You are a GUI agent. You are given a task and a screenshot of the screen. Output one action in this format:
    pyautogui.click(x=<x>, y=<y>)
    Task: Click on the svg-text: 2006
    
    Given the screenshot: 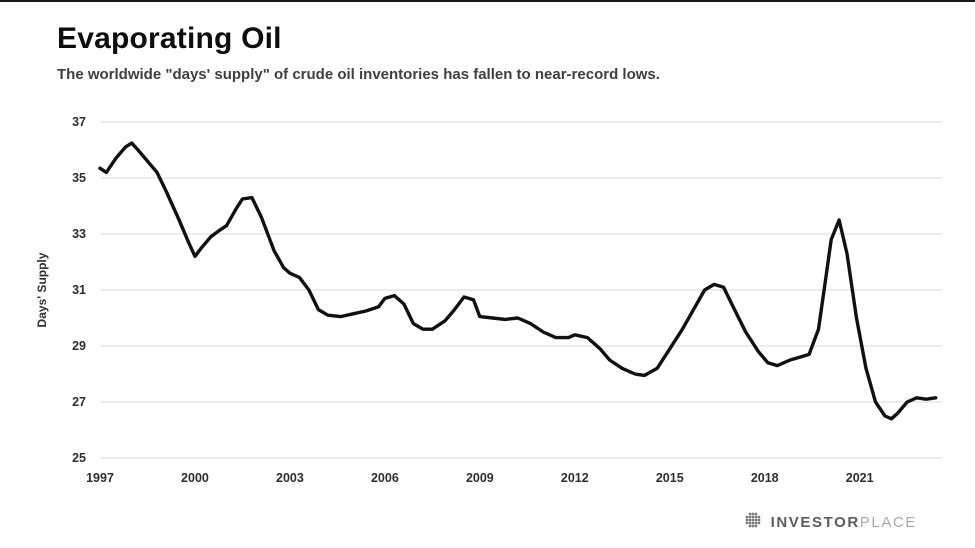 What is the action you would take?
    pyautogui.click(x=385, y=478)
    